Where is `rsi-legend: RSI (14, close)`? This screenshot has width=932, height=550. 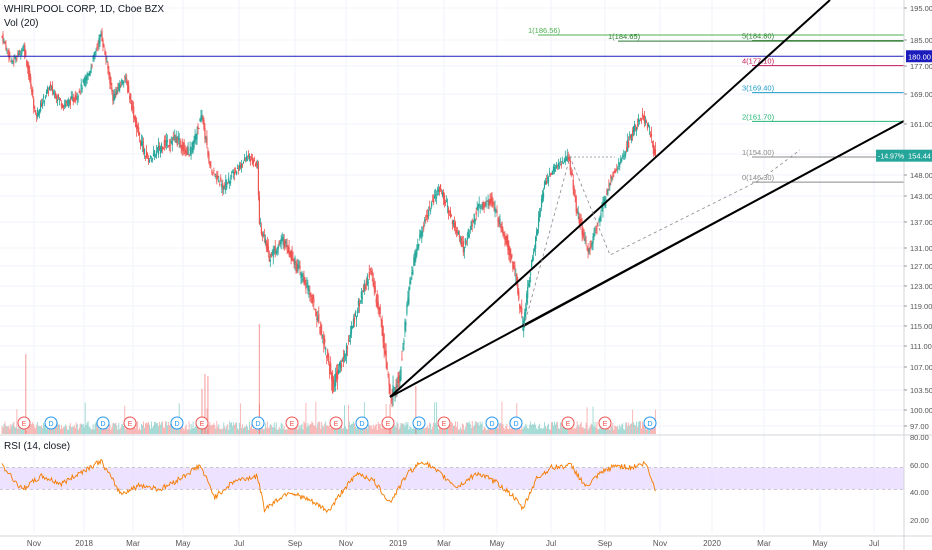
rsi-legend: RSI (14, close) is located at coordinates (37, 446).